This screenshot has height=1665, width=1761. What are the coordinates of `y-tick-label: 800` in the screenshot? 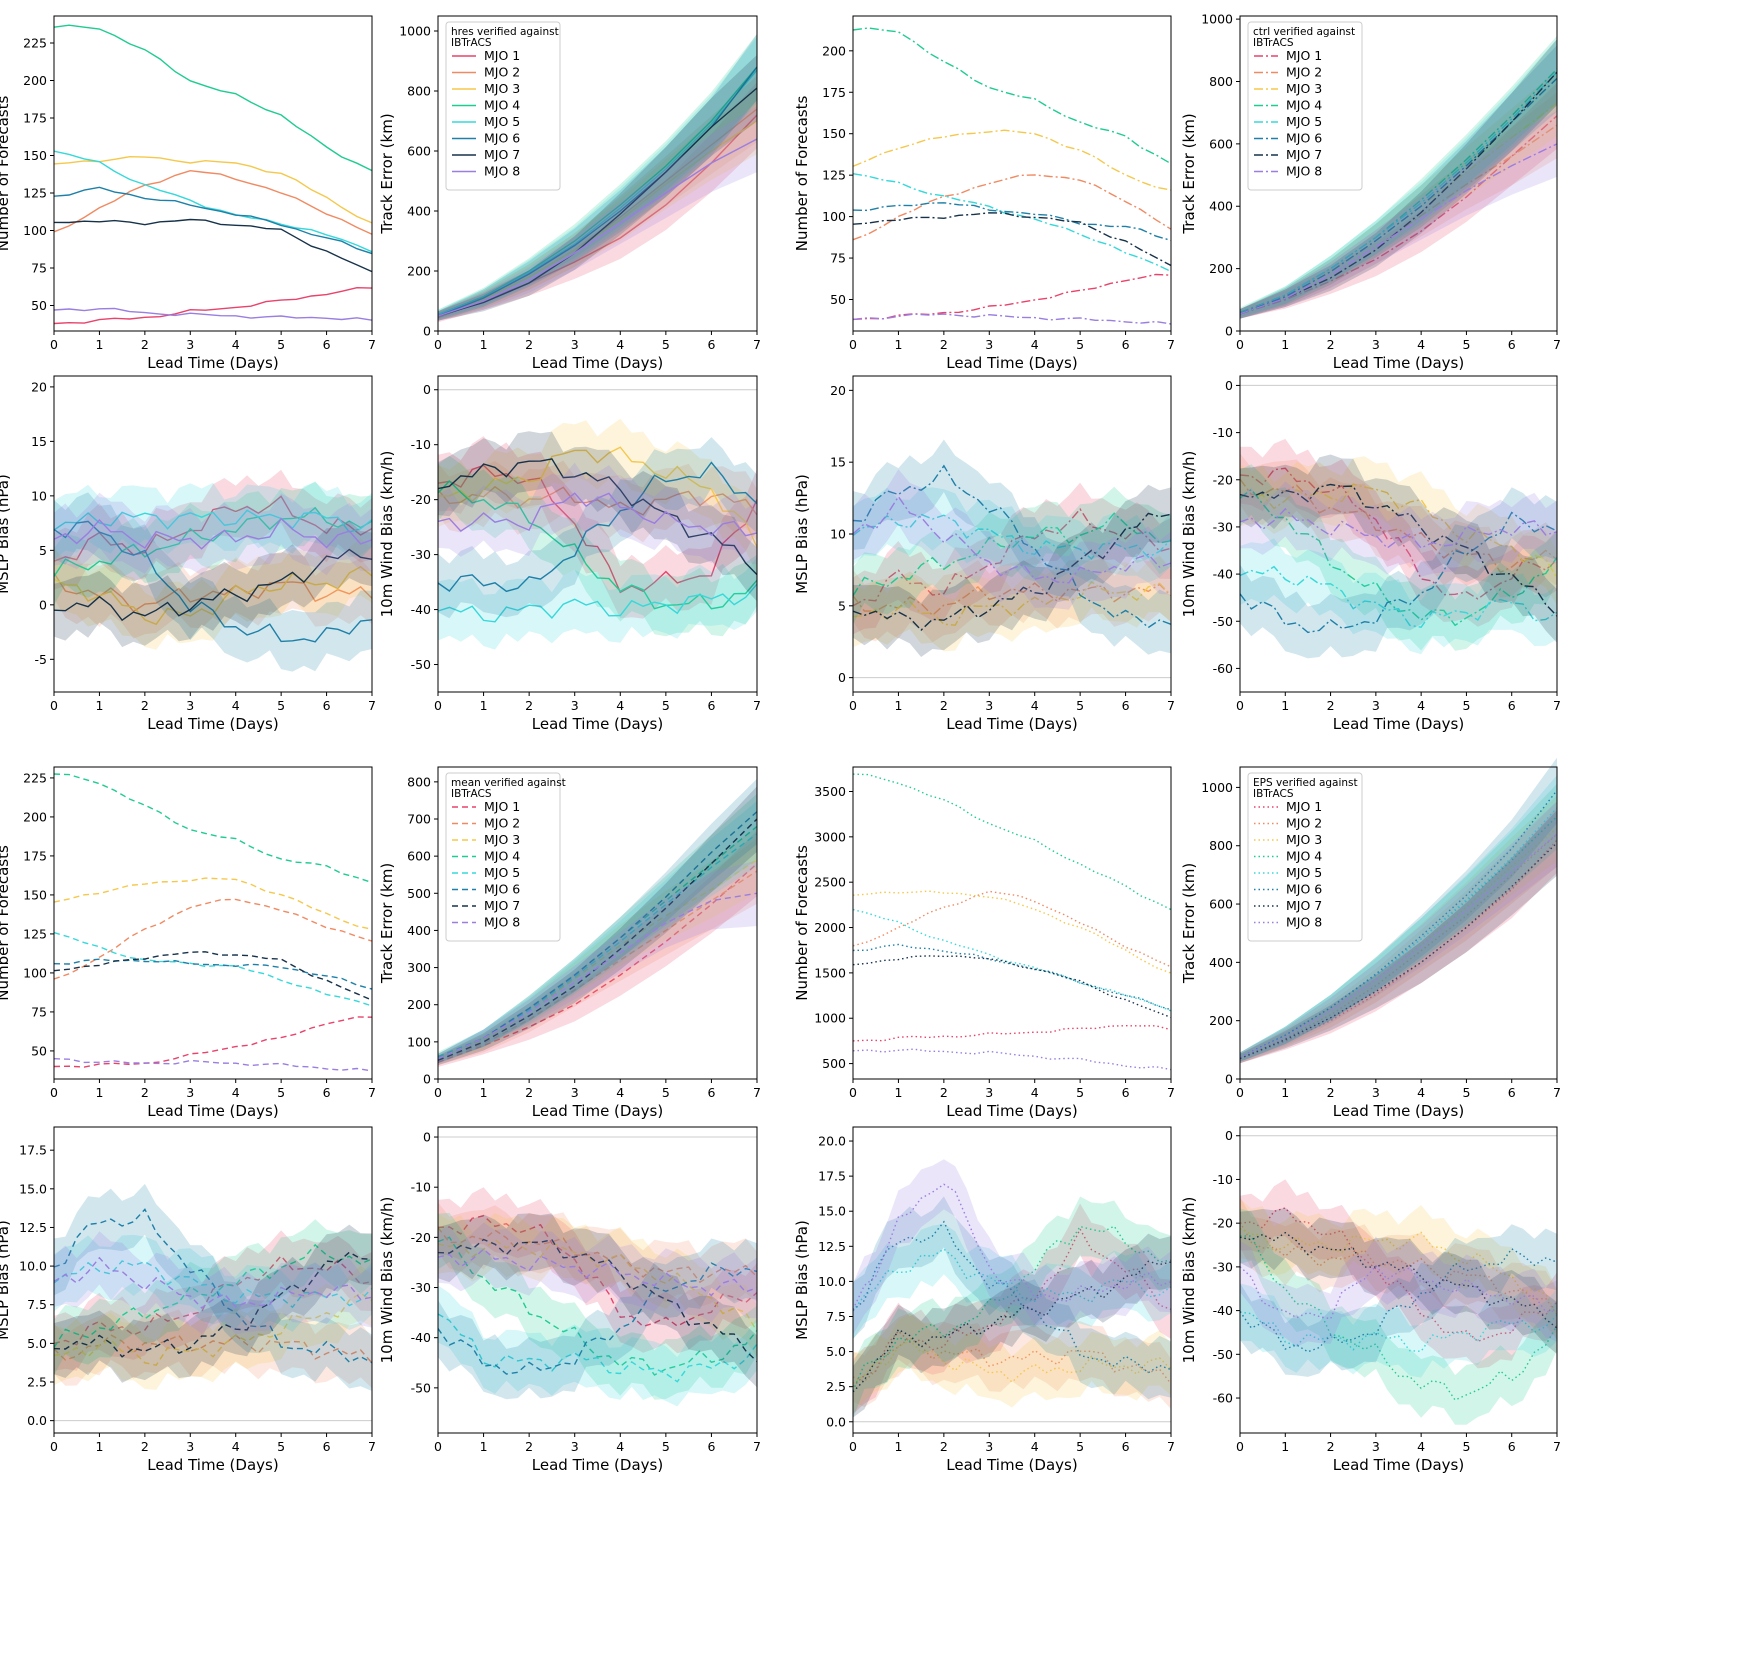 It's located at (1221, 845).